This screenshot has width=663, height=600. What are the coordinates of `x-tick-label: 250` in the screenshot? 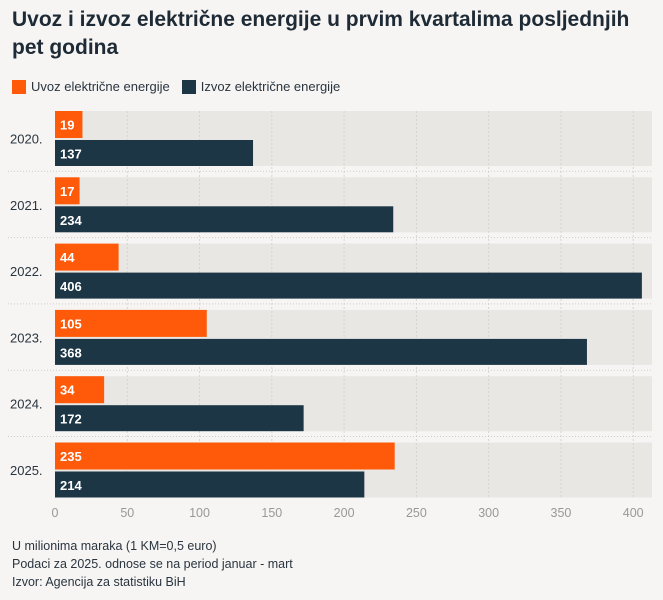 It's located at (416, 513).